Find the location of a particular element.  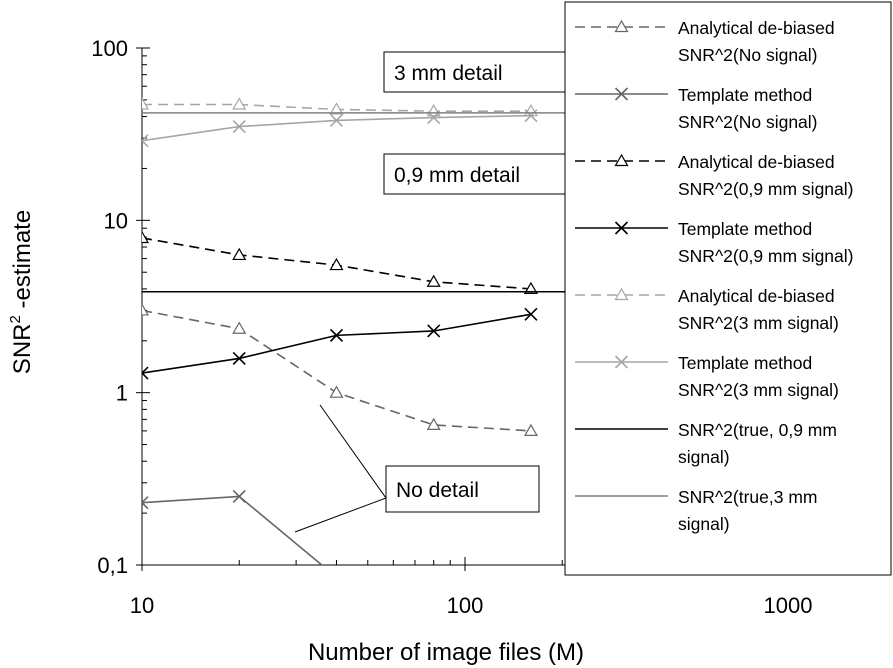

annotation-3mm-box is located at coordinates (478, 72).